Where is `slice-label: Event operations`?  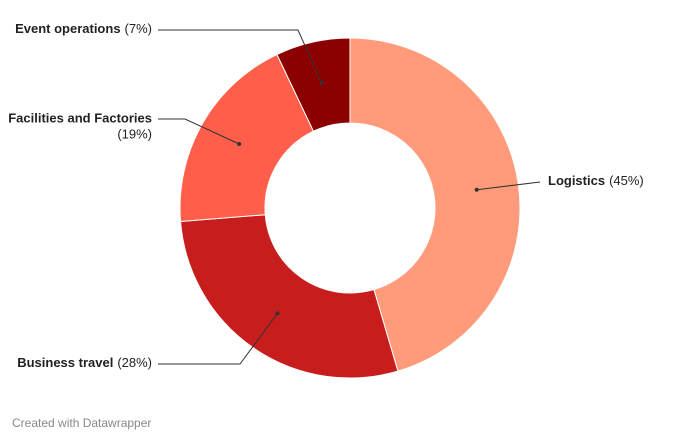
slice-label: Event operations is located at coordinates (67, 28).